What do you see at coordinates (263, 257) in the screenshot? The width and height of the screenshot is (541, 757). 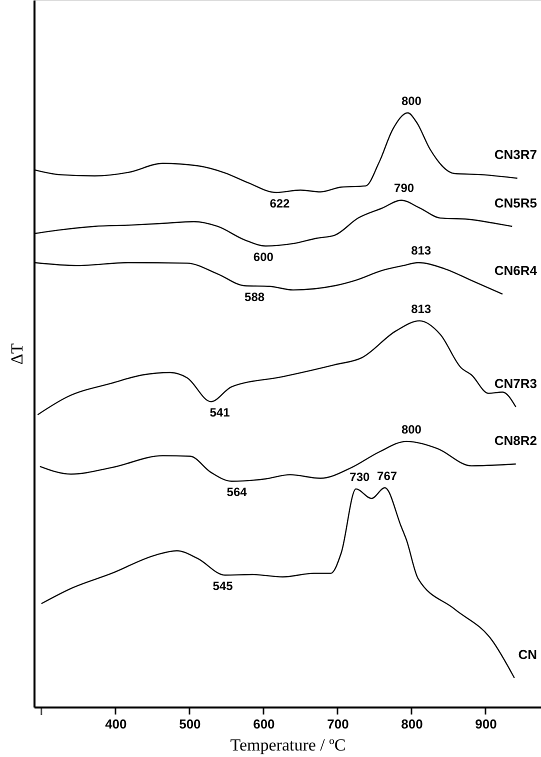 I see `annotation: 600` at bounding box center [263, 257].